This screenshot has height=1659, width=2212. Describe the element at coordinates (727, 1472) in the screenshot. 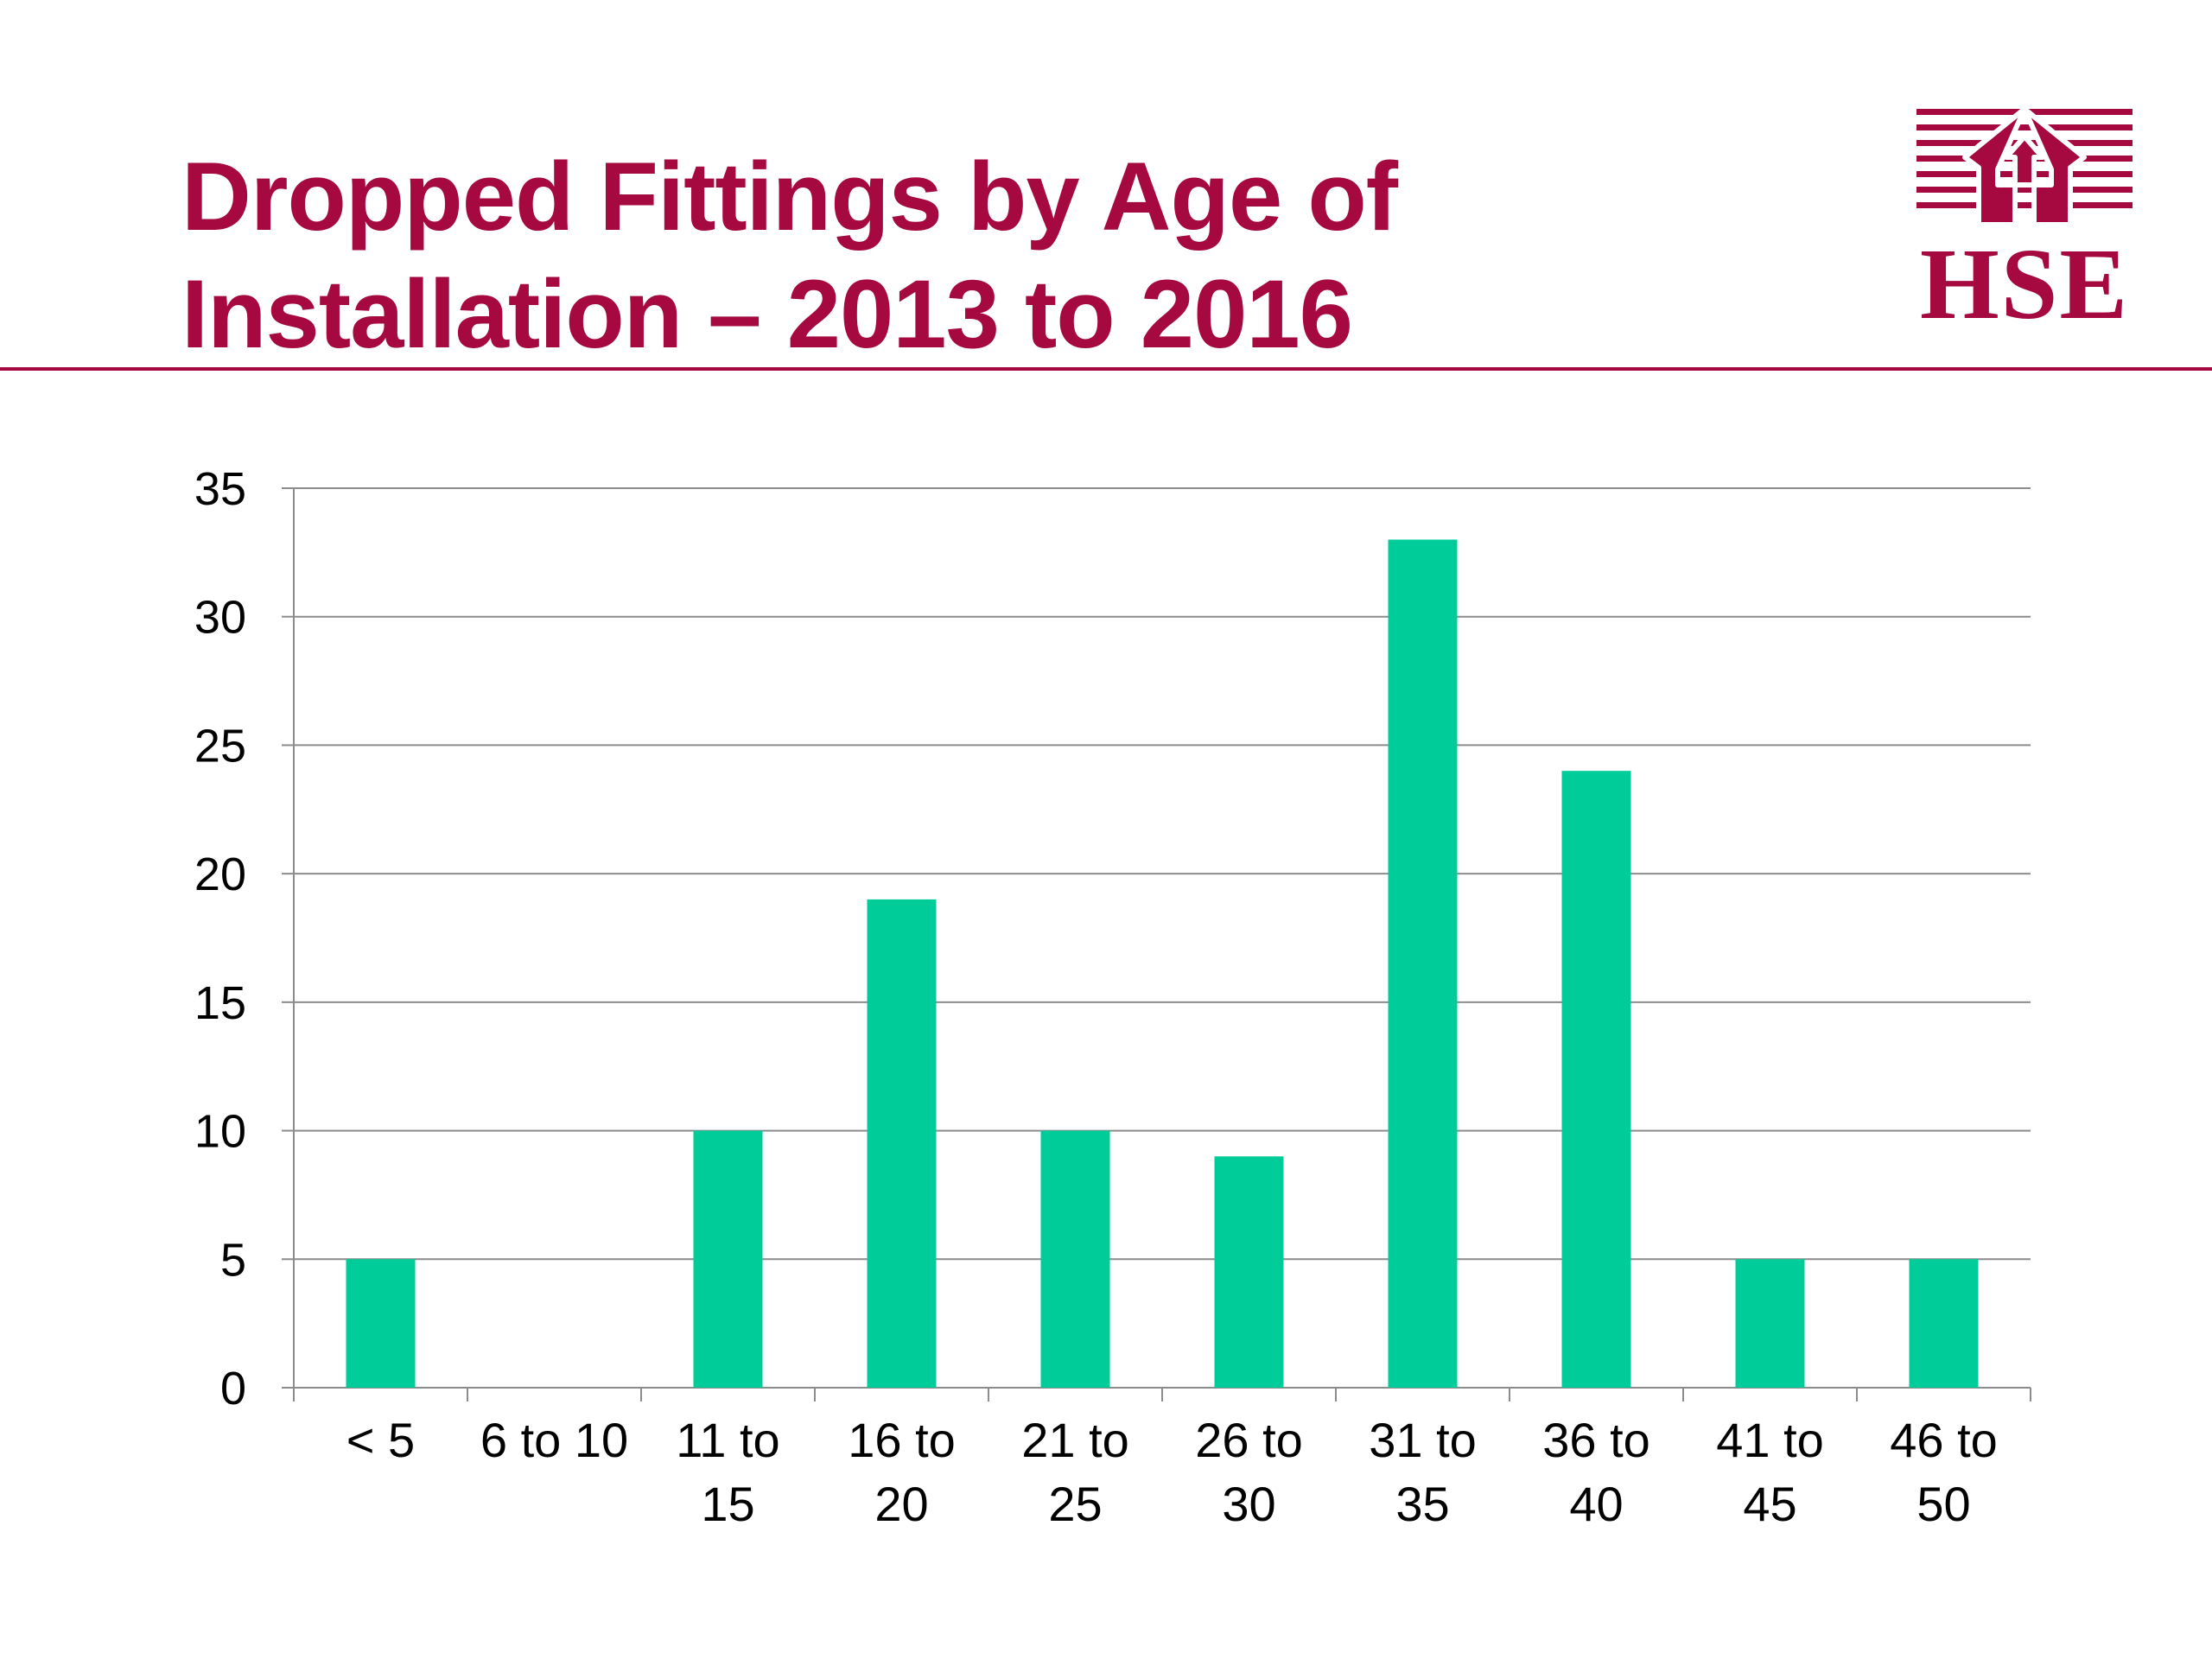

I see `x-tick-label: 11 to 15` at that location.